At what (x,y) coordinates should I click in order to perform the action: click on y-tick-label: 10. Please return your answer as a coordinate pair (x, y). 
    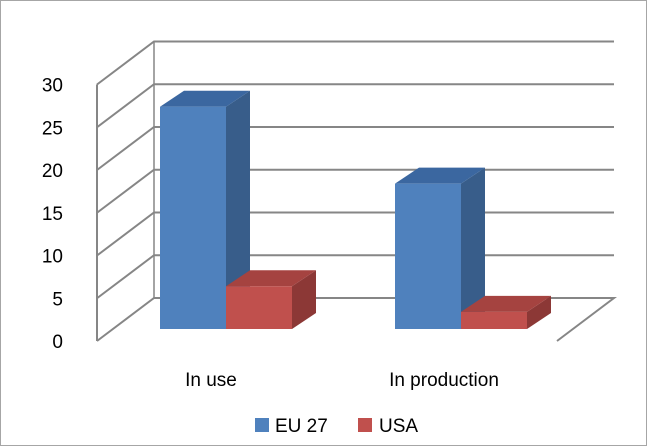
    Looking at the image, I should click on (52, 257).